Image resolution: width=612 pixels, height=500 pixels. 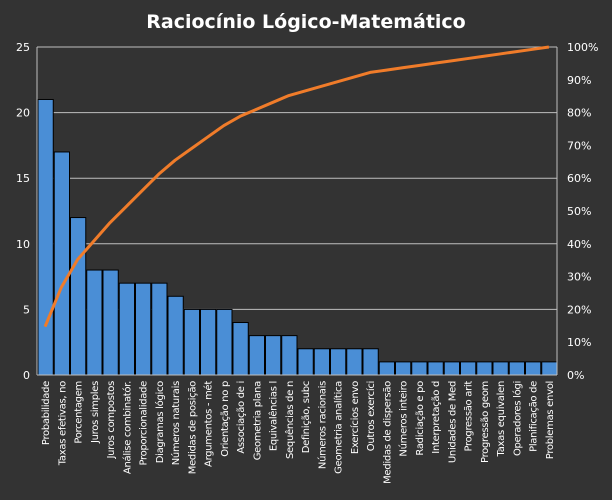 What do you see at coordinates (579, 80) in the screenshot?
I see `y2-tick-label: 90%` at bounding box center [579, 80].